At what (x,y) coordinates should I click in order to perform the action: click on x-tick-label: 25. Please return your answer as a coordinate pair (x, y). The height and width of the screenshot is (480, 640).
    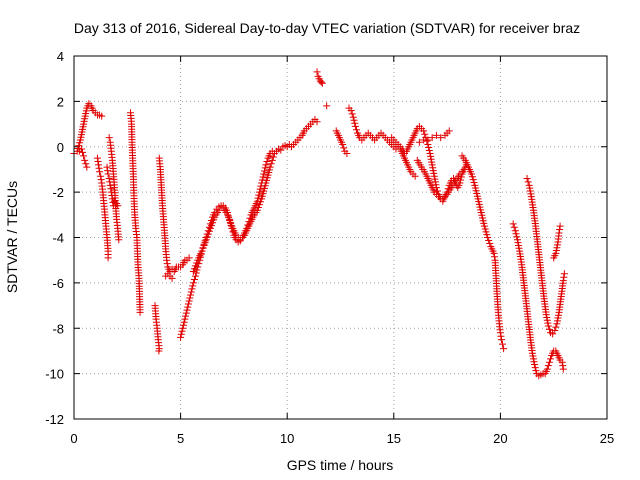
    Looking at the image, I should click on (607, 438).